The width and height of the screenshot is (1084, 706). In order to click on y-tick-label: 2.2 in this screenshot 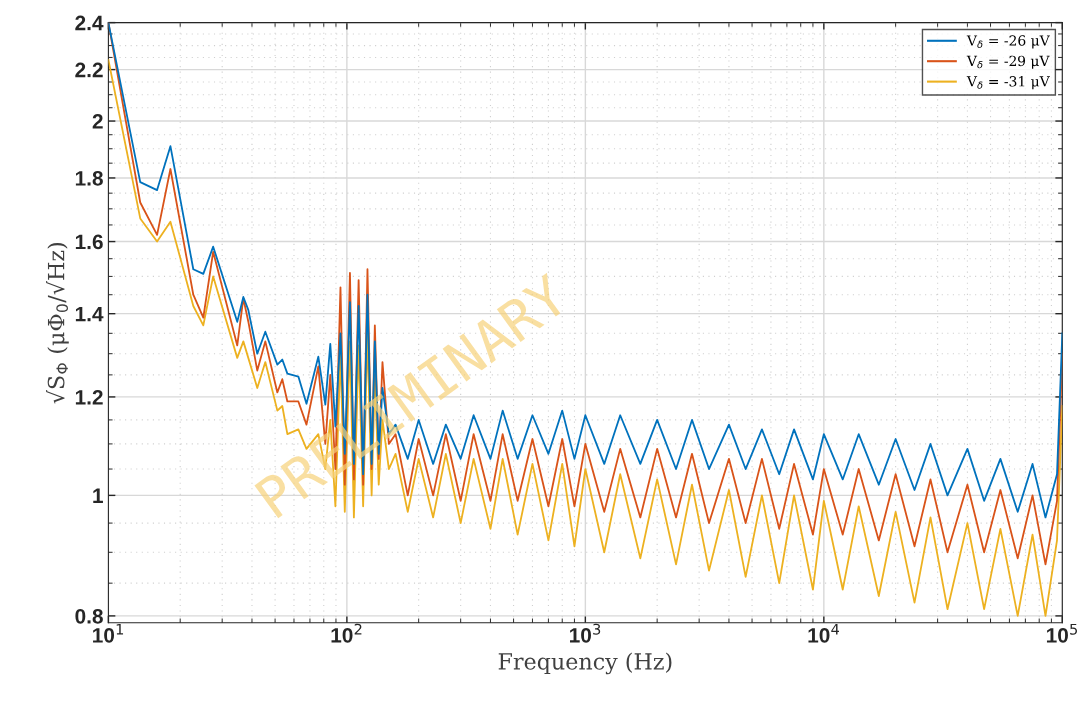, I will do `click(89, 70)`.